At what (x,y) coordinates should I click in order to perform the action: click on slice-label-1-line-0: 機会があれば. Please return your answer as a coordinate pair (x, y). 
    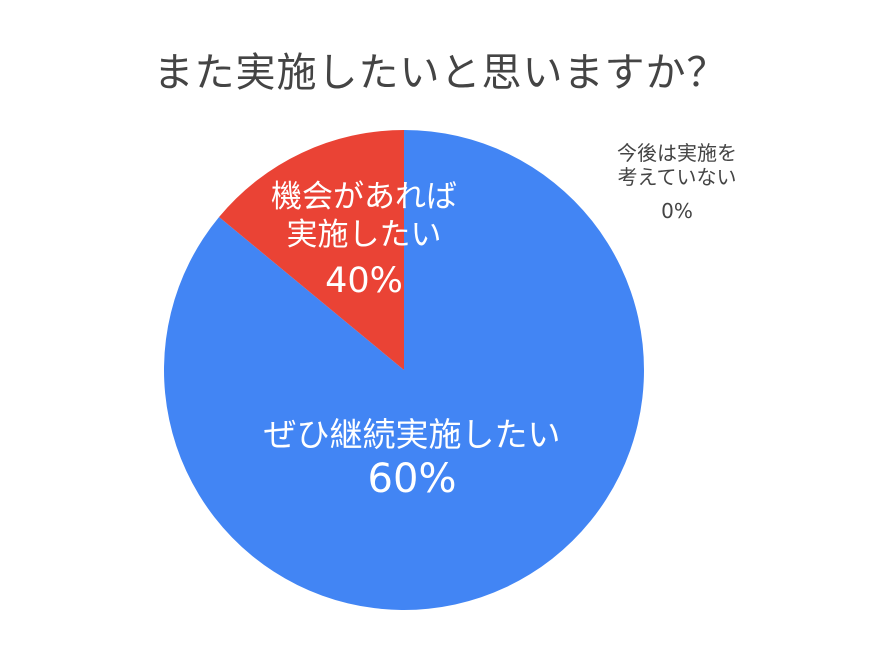
    Looking at the image, I should click on (364, 197).